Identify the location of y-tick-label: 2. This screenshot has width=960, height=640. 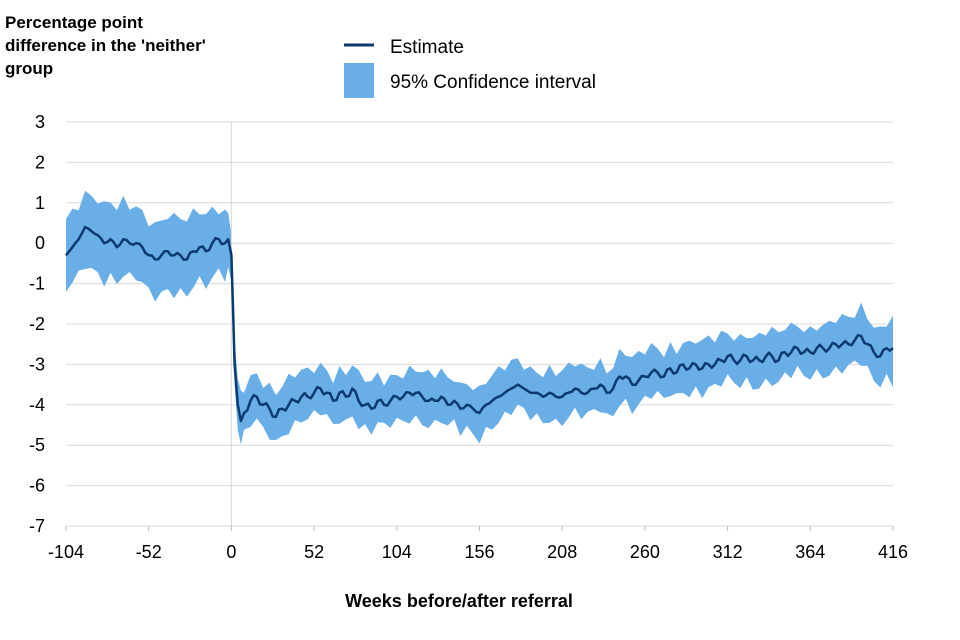
(40, 162).